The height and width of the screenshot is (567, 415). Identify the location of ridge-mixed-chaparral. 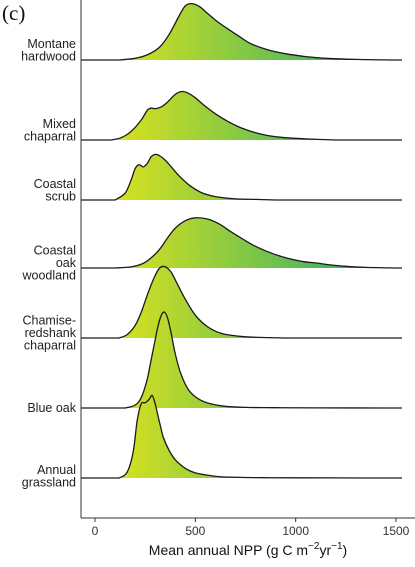
(241, 115).